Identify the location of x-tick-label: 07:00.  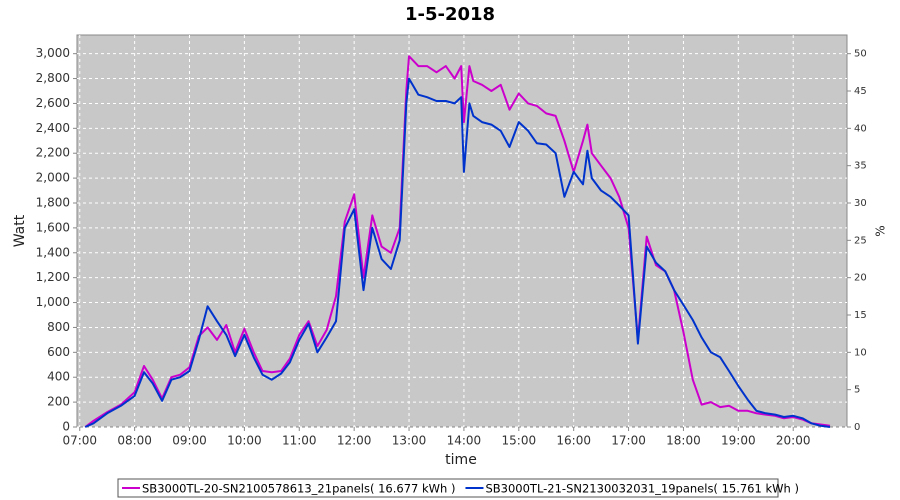
(79, 441).